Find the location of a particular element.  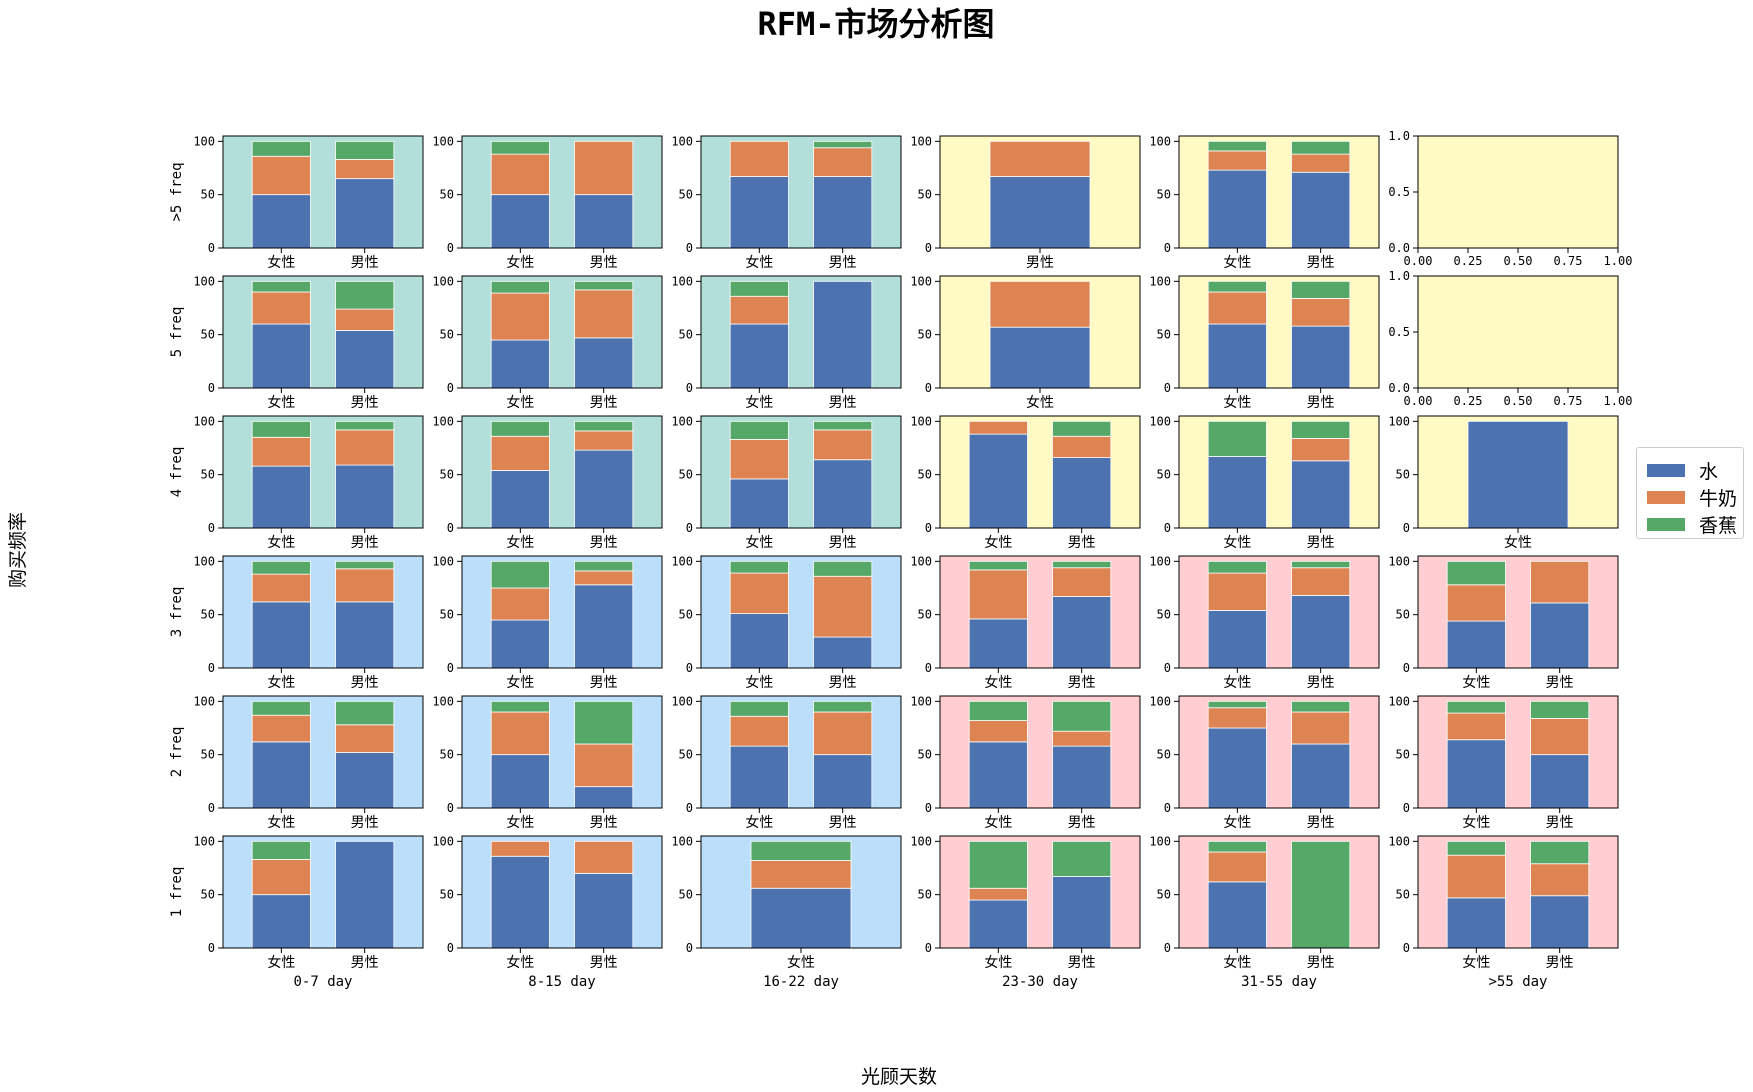

panel-r3-c6: 0 50 100 女性 is located at coordinates (1503, 482).